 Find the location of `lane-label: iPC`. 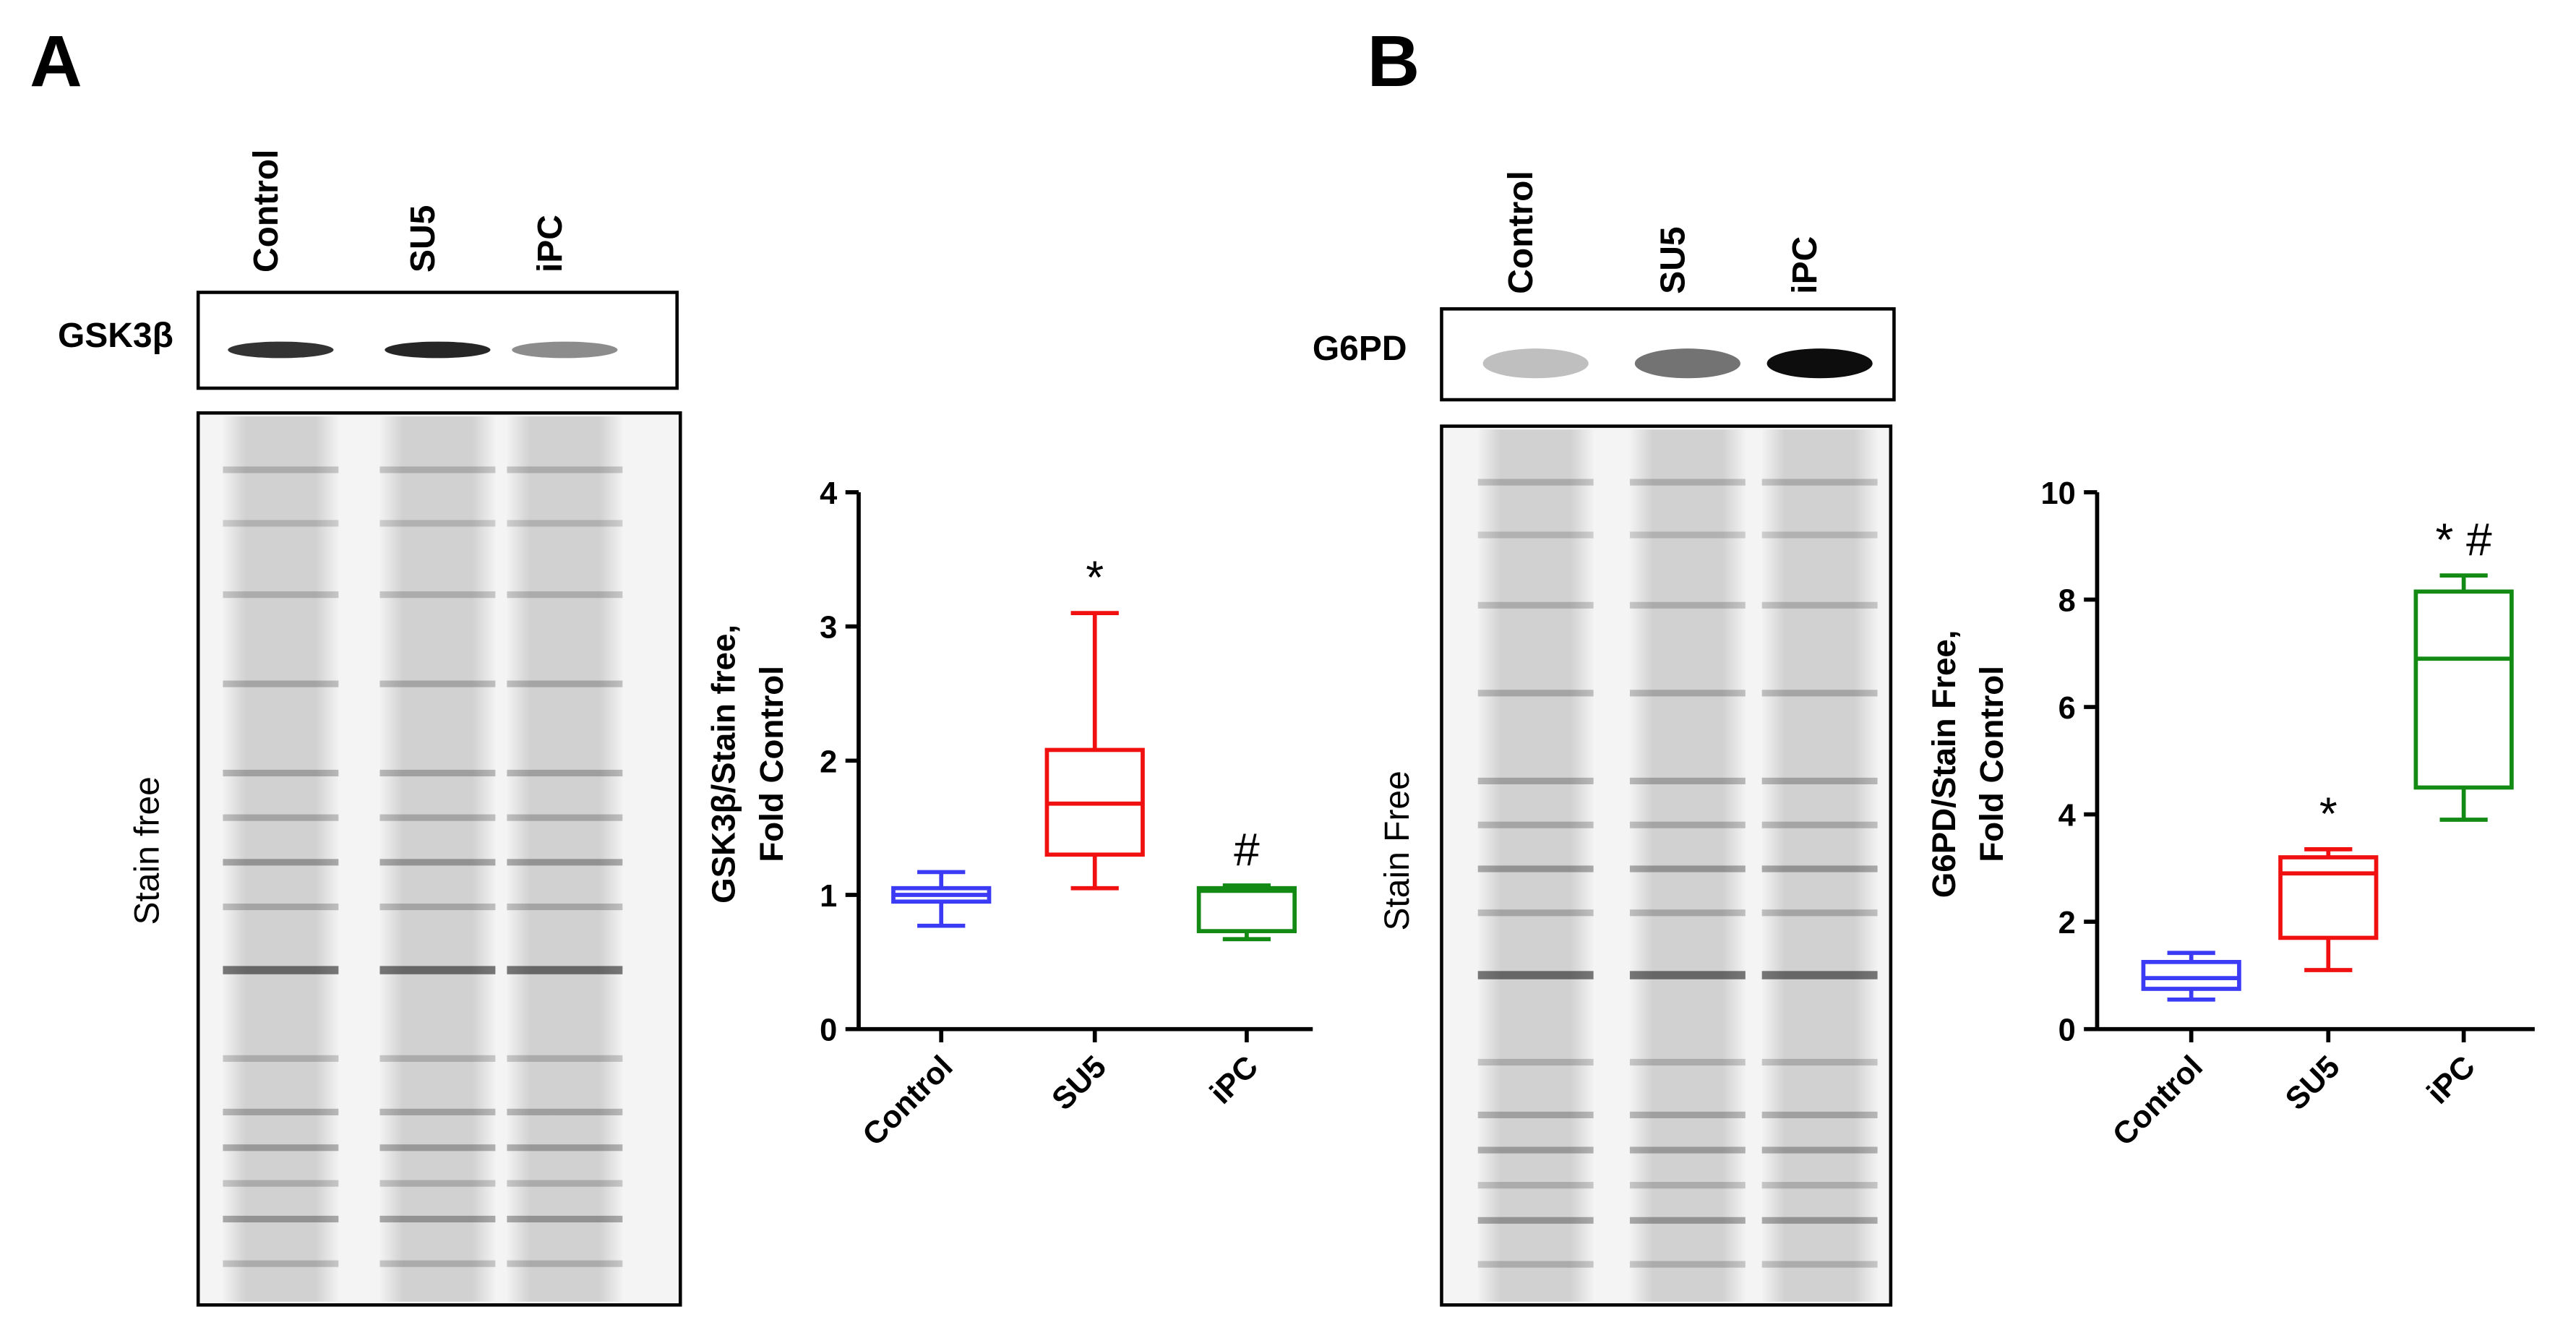

lane-label: iPC is located at coordinates (551, 244).